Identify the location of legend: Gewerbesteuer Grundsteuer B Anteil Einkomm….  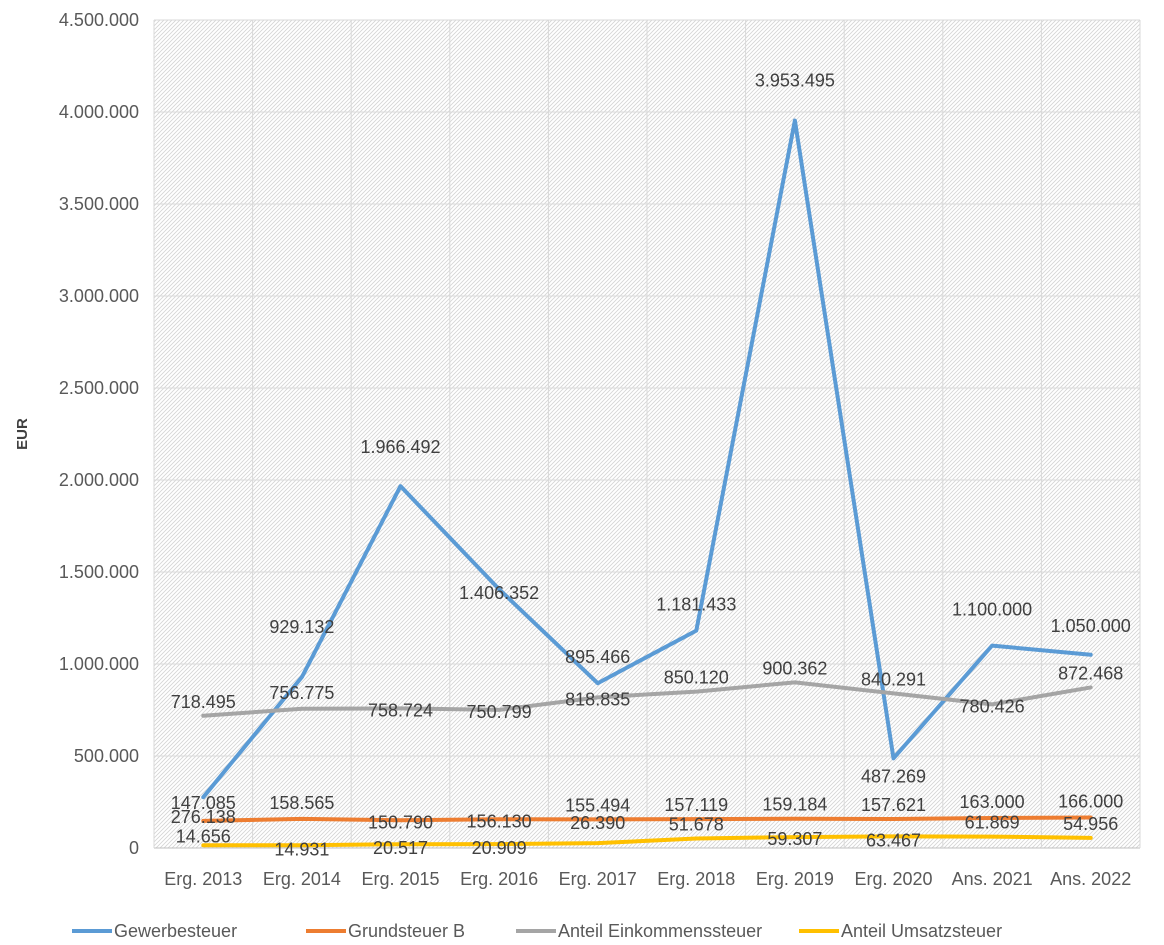
(537, 931).